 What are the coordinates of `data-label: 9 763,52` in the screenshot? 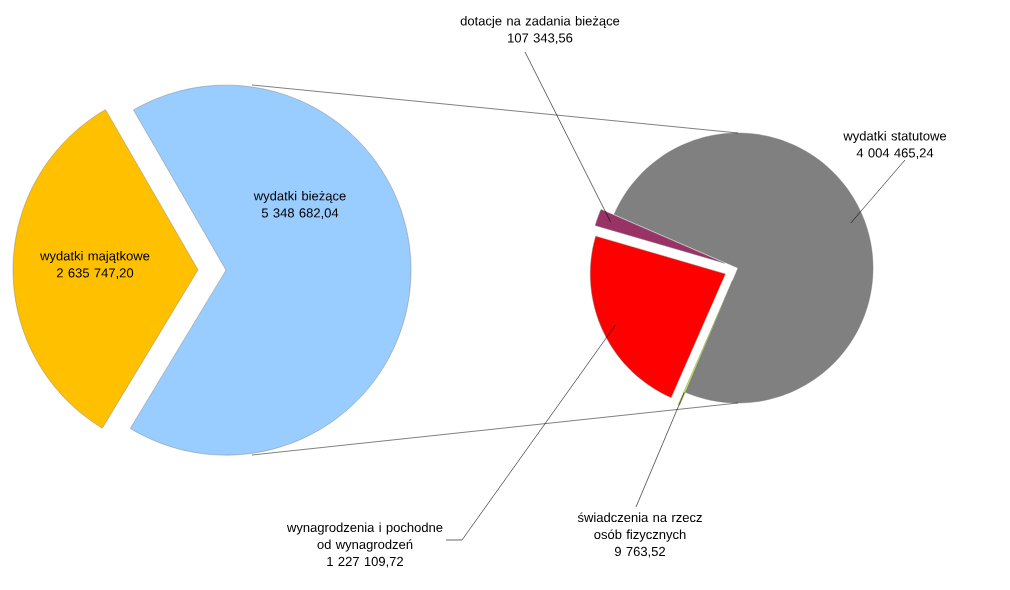 It's located at (639, 552).